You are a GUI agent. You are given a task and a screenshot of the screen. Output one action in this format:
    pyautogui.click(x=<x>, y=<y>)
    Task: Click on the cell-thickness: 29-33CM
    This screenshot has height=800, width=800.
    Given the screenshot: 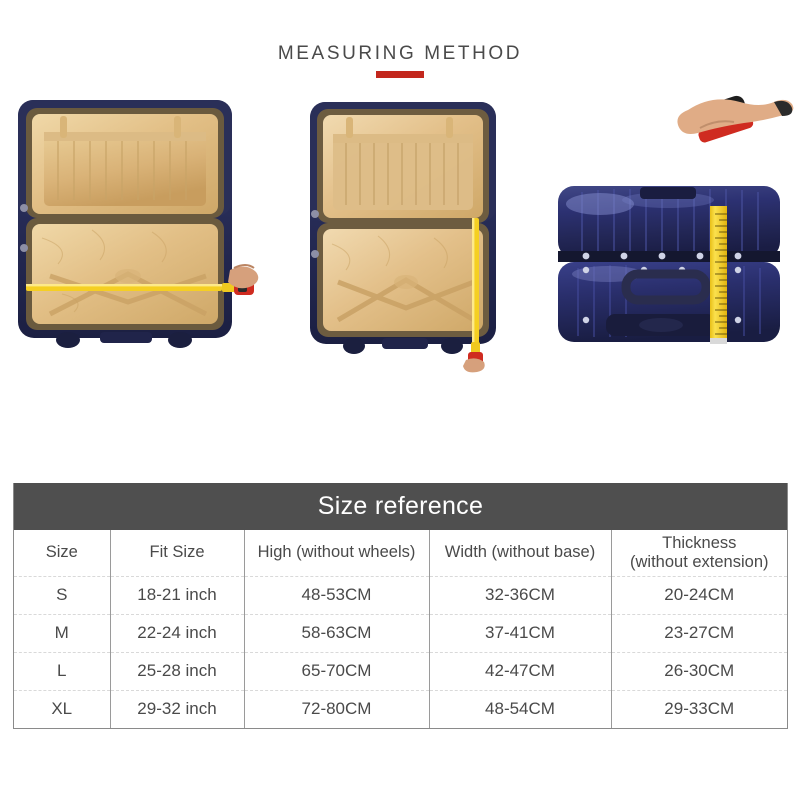 What is the action you would take?
    pyautogui.click(x=699, y=709)
    